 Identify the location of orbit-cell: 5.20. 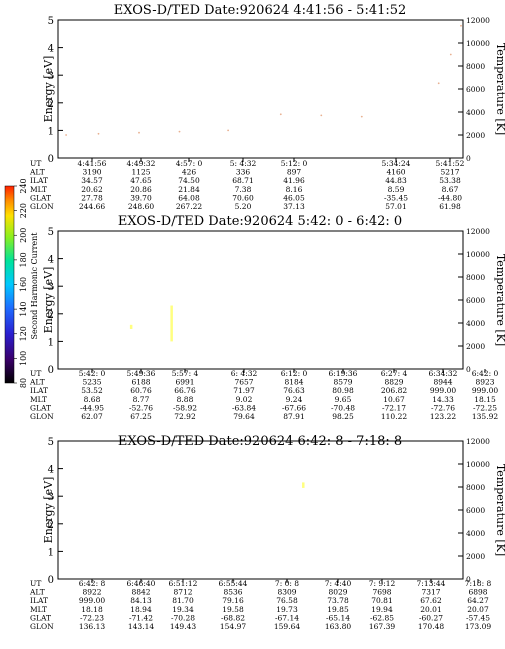
(243, 206).